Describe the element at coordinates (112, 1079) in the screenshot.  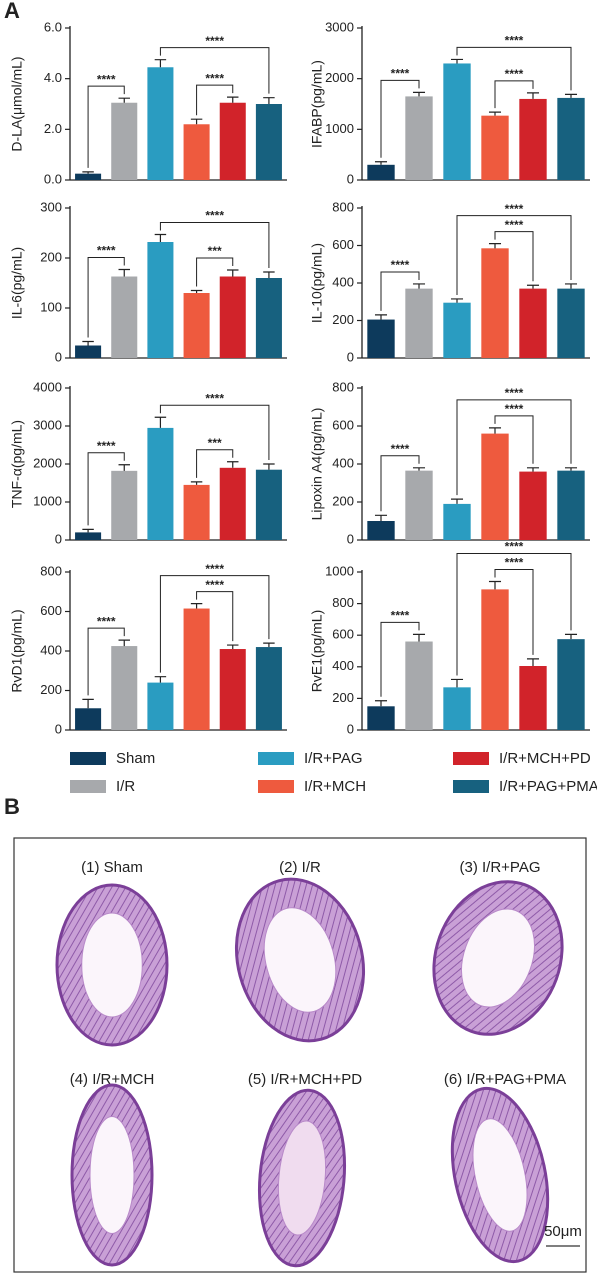
I see `image-caption: (4) I/R+MCH` at that location.